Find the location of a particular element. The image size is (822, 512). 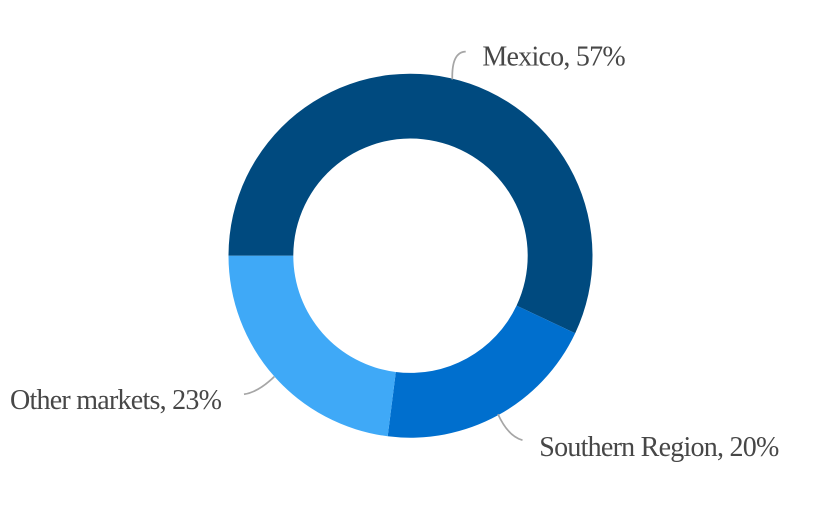

svg-text: Other markets, 23% is located at coordinates (116, 400).